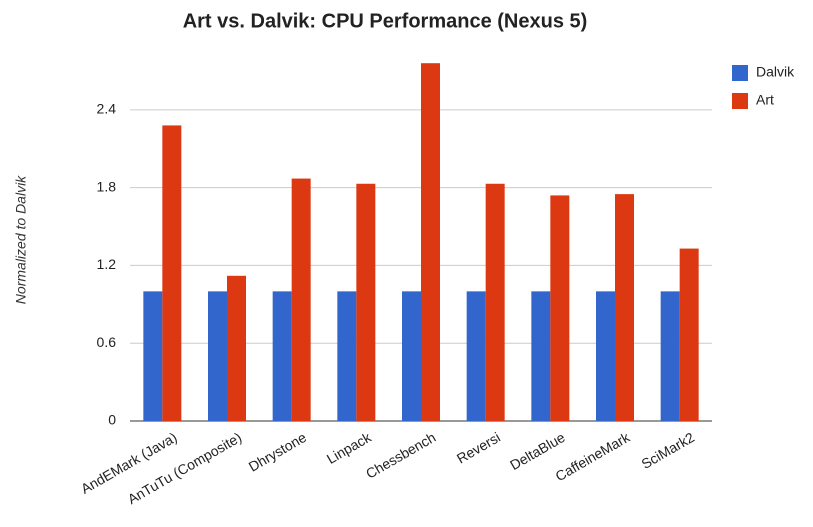 Image resolution: width=813 pixels, height=527 pixels. Describe the element at coordinates (185, 468) in the screenshot. I see `x-tick-label: AnTuTu (Composite)` at that location.